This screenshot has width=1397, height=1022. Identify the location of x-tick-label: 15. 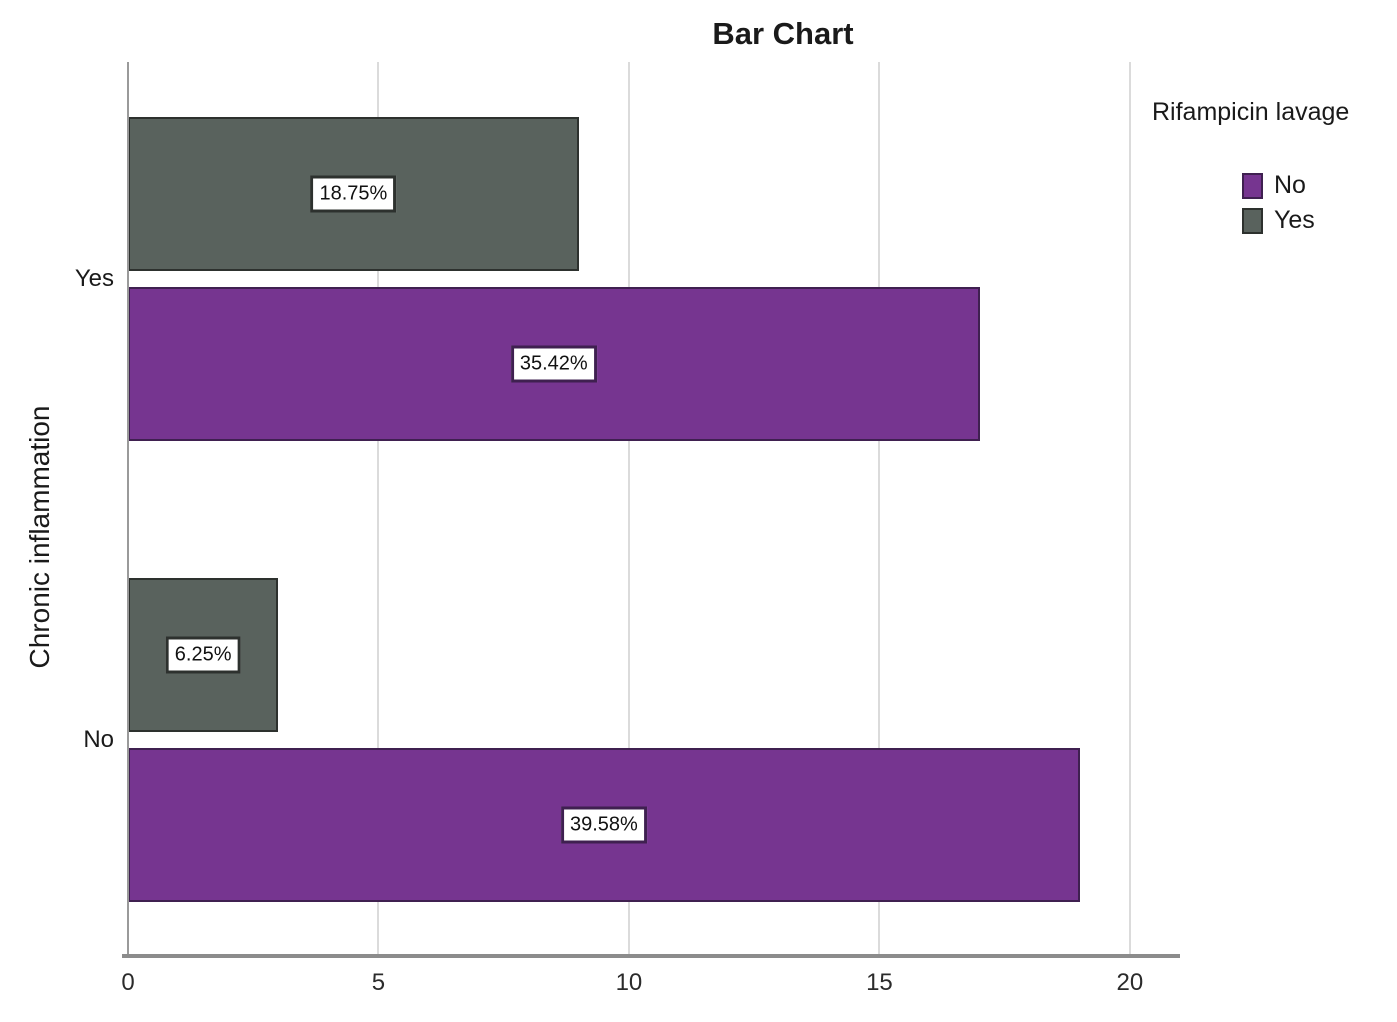
(879, 982).